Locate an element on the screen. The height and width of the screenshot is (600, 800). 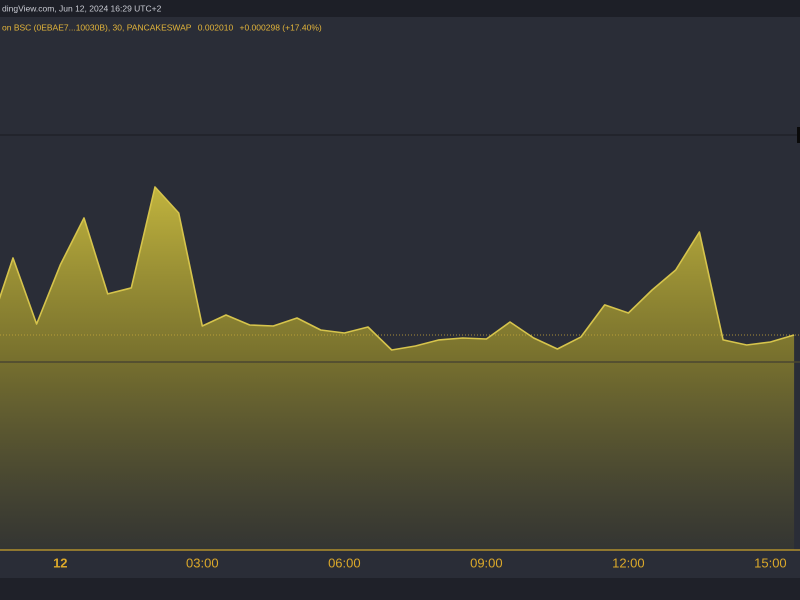
x-tick-label: 09:00 is located at coordinates (486, 562).